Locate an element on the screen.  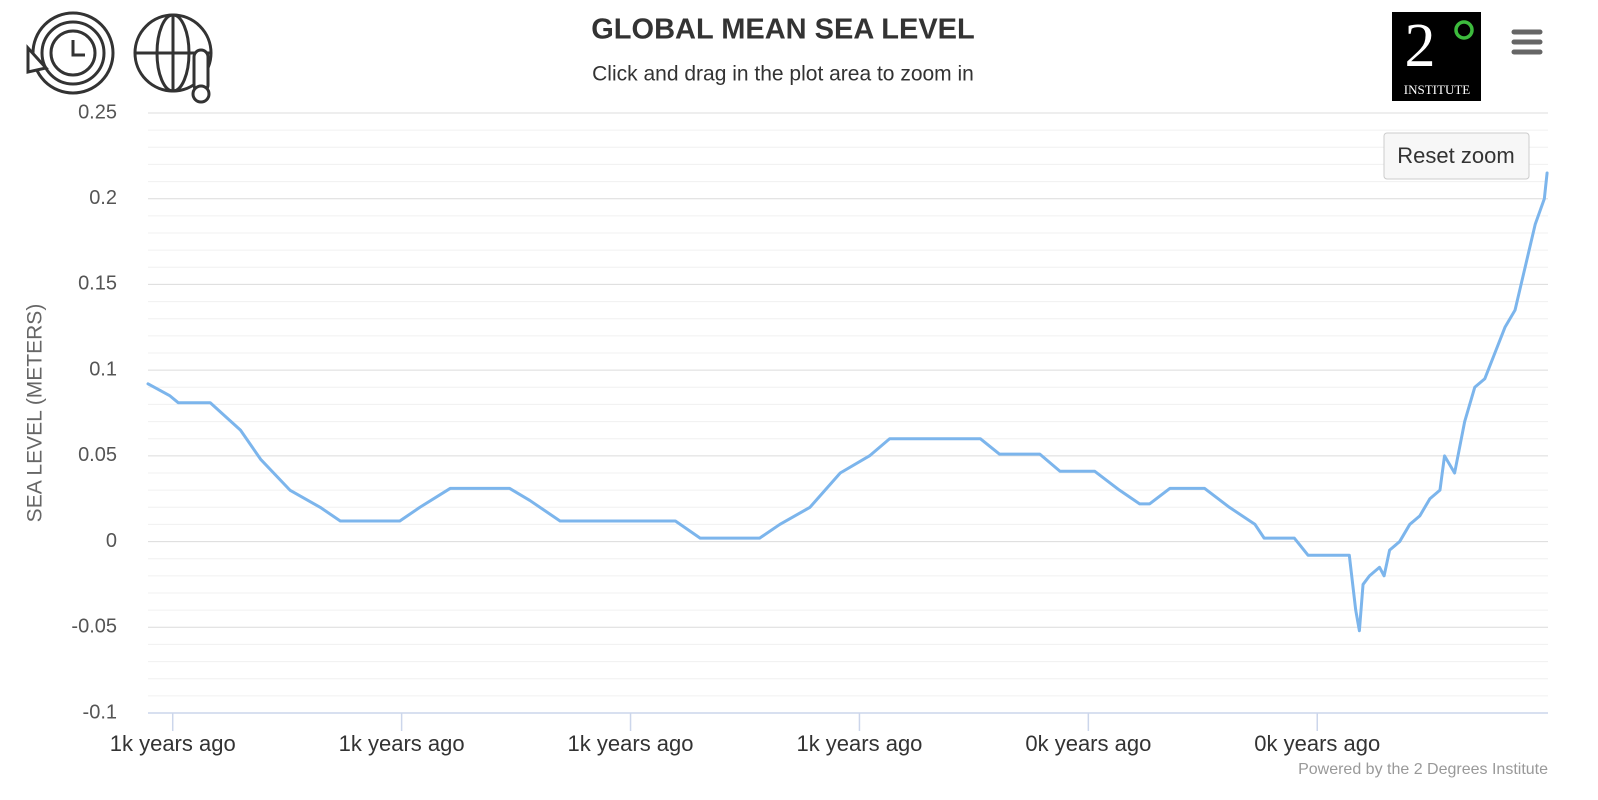
y-tick-label: 0.05 is located at coordinates (97, 455).